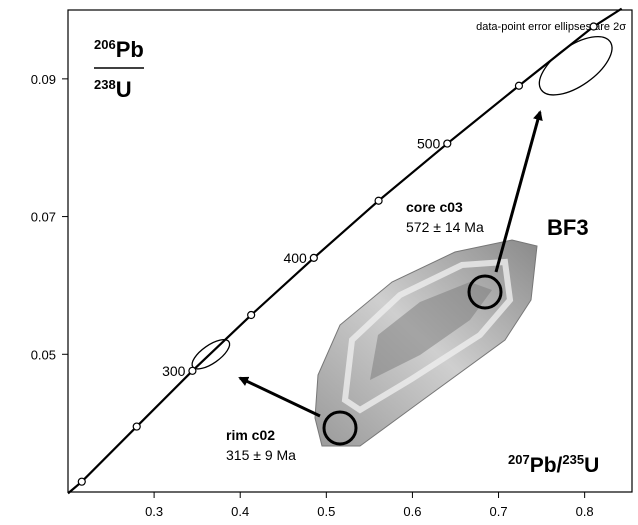 The width and height of the screenshot is (638, 525). I want to click on error-ellipse, so click(575, 65).